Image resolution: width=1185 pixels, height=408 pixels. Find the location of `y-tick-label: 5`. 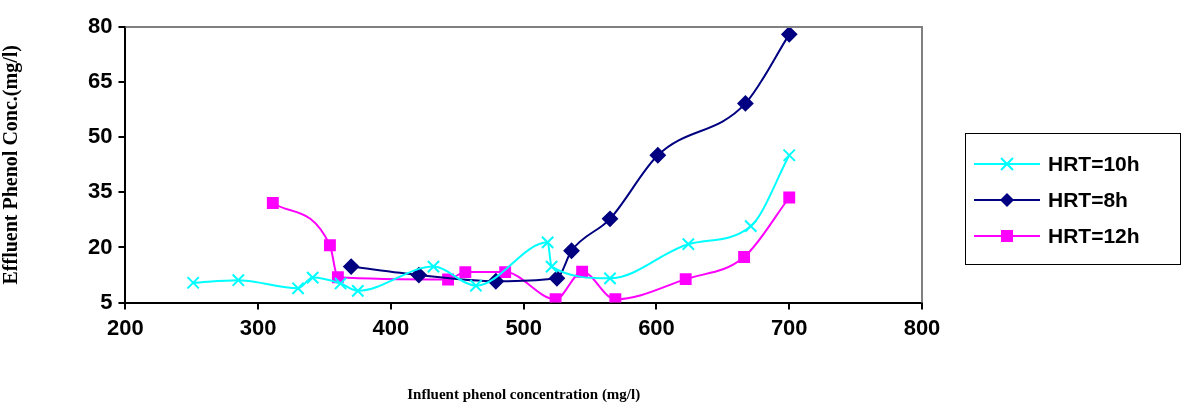

y-tick-label: 5 is located at coordinates (106, 301).